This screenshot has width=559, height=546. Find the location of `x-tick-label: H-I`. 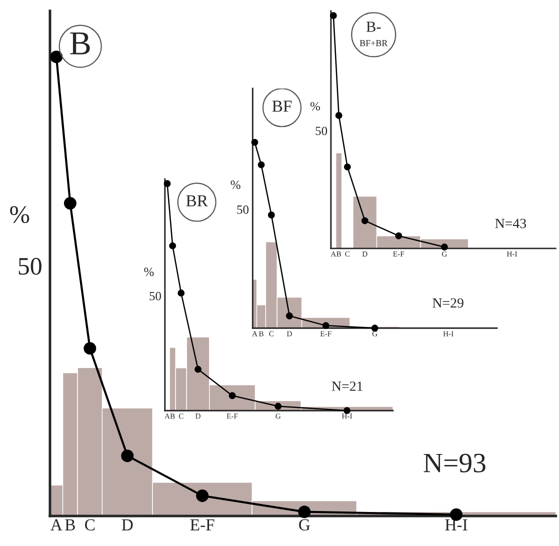

x-tick-label: H-I is located at coordinates (456, 524).